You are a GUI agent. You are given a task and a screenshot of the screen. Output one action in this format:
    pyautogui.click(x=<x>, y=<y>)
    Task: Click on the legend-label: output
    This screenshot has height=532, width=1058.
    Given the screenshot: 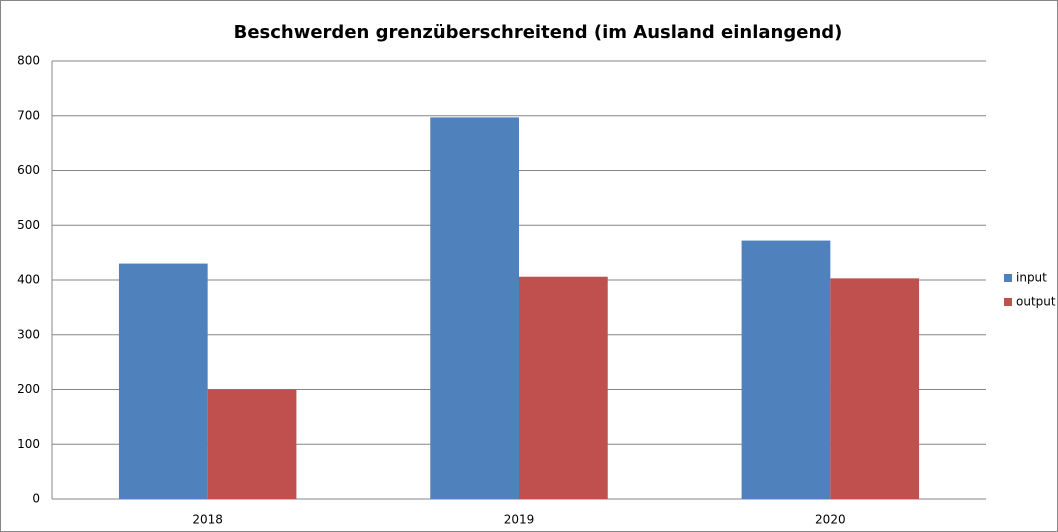 What is the action you would take?
    pyautogui.click(x=1036, y=302)
    